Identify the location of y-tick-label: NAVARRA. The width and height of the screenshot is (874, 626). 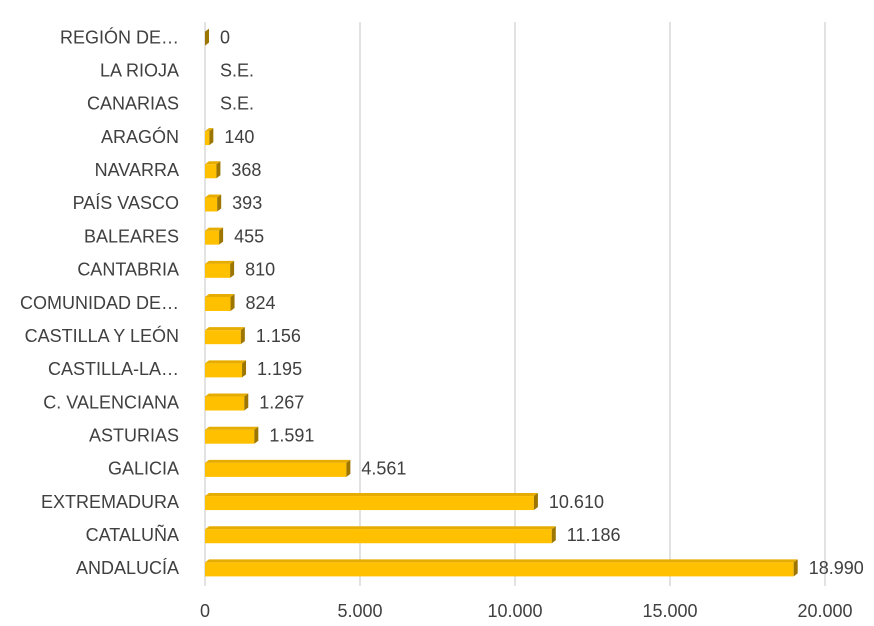
(137, 170).